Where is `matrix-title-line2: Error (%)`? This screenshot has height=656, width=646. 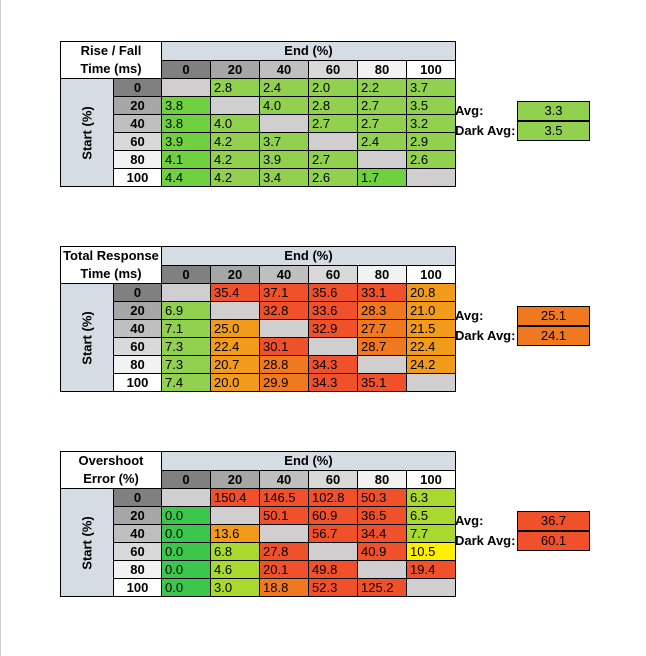
matrix-title-line2: Error (%) is located at coordinates (111, 478).